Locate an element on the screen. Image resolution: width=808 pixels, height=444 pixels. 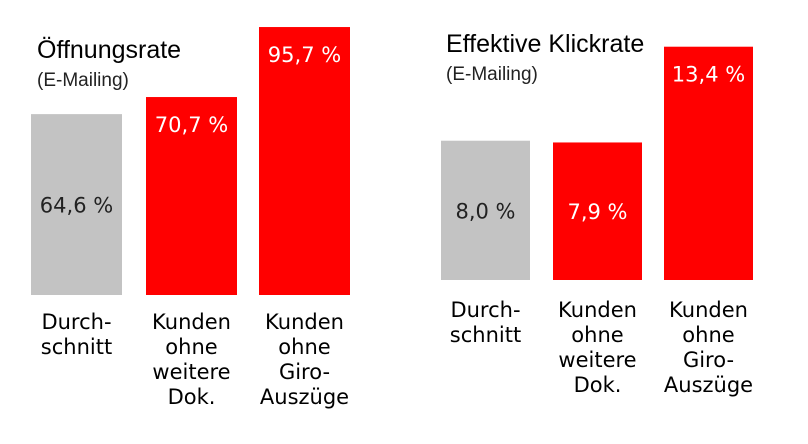
bar-value-label: 8,0 % is located at coordinates (485, 211).